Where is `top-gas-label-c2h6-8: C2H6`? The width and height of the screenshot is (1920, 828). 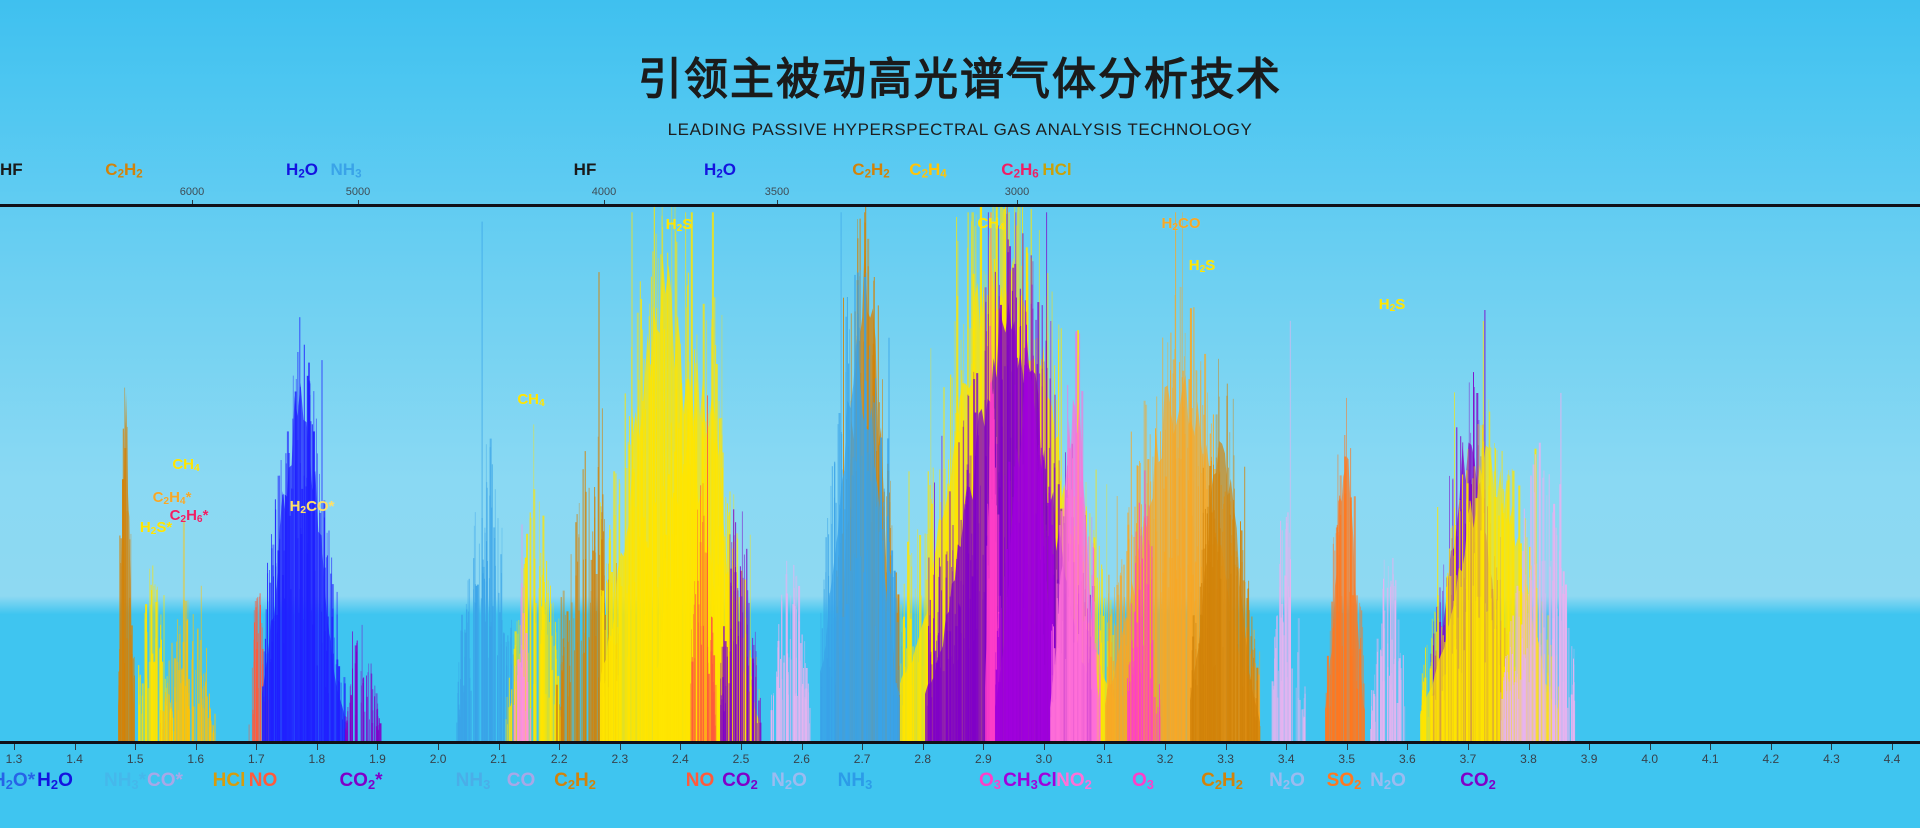
top-gas-label-c2h6-8: C2H6 is located at coordinates (1020, 170).